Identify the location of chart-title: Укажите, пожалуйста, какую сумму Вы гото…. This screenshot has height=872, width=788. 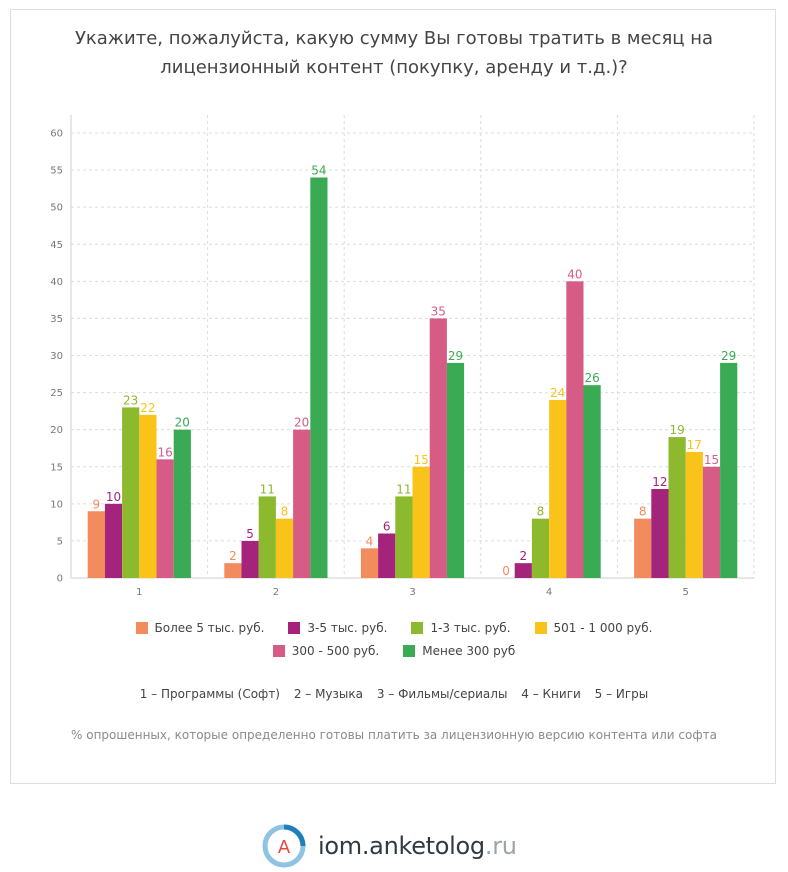
(394, 53).